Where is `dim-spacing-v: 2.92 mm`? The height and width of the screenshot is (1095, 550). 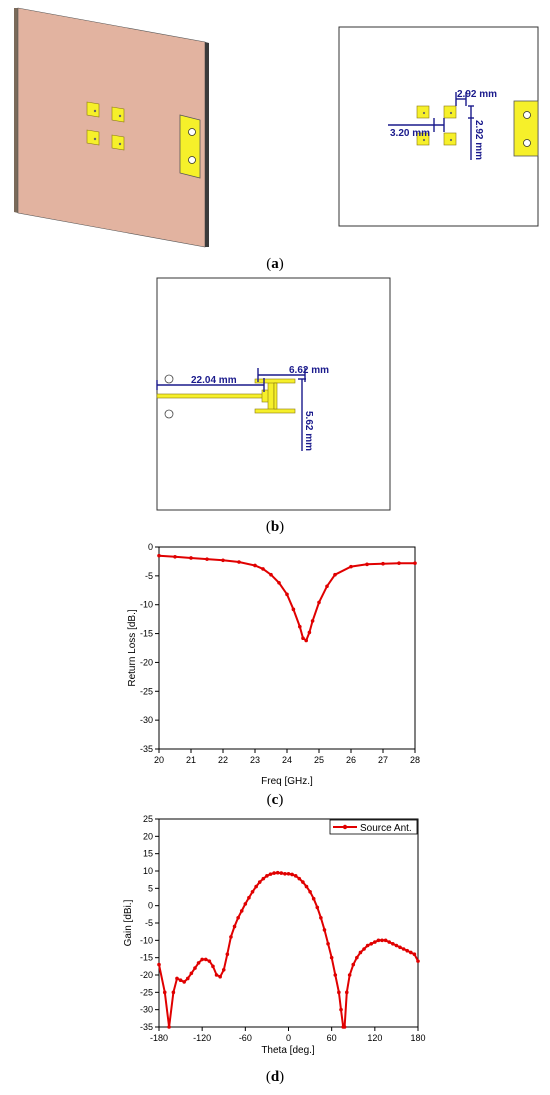 dim-spacing-v: 2.92 mm is located at coordinates (478, 140).